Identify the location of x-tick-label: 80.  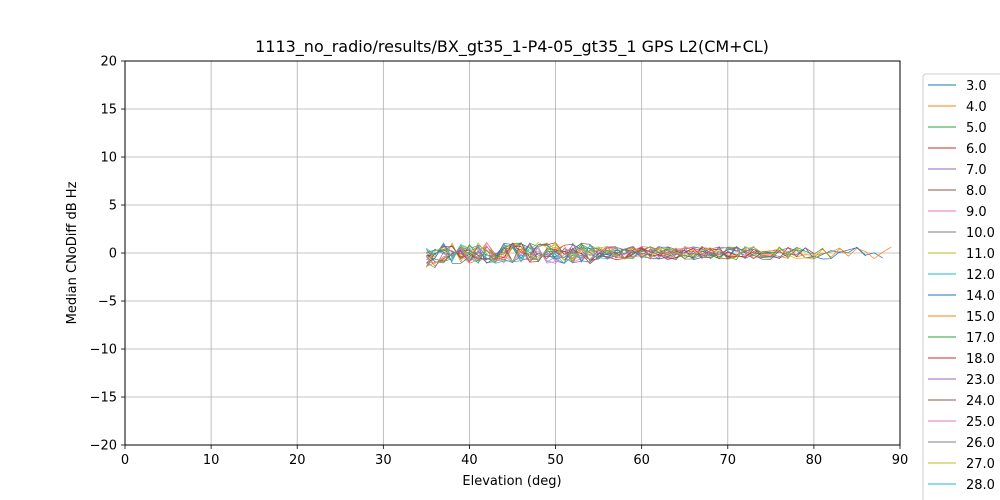
(814, 460).